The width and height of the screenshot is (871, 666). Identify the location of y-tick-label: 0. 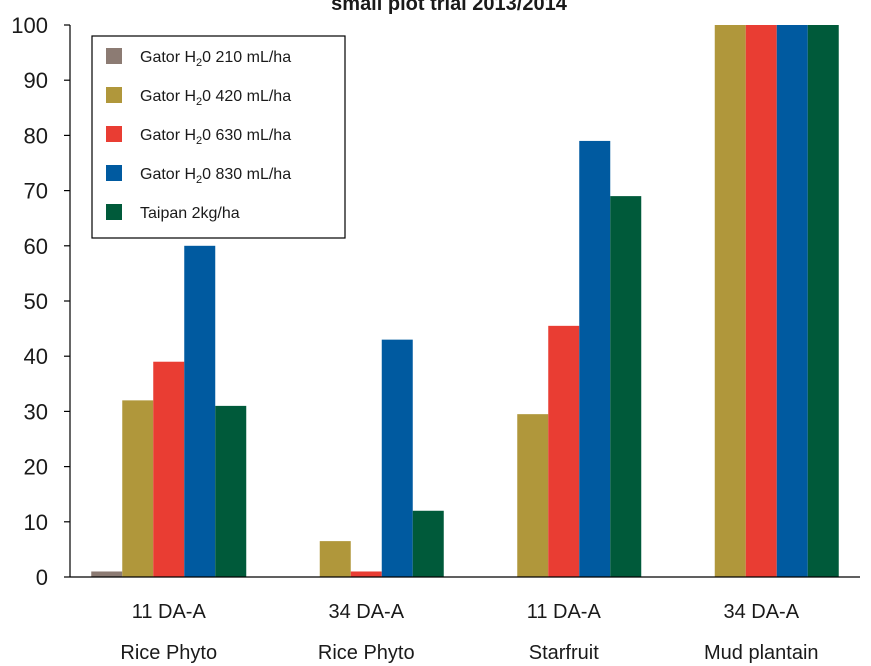
(42, 577).